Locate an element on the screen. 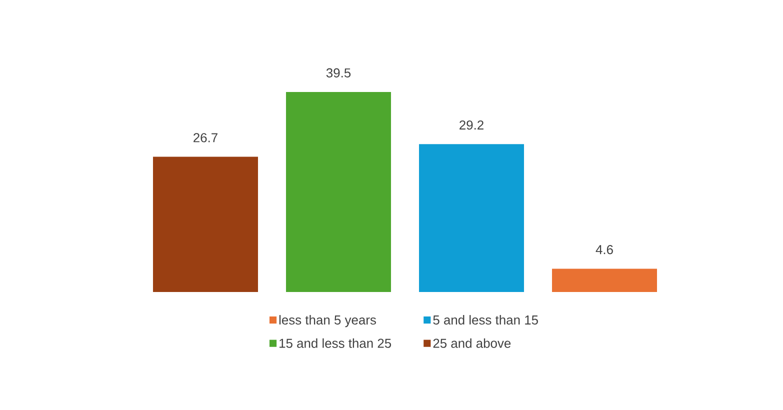 Image resolution: width=783 pixels, height=410 pixels. data-label: 39.5 is located at coordinates (338, 73).